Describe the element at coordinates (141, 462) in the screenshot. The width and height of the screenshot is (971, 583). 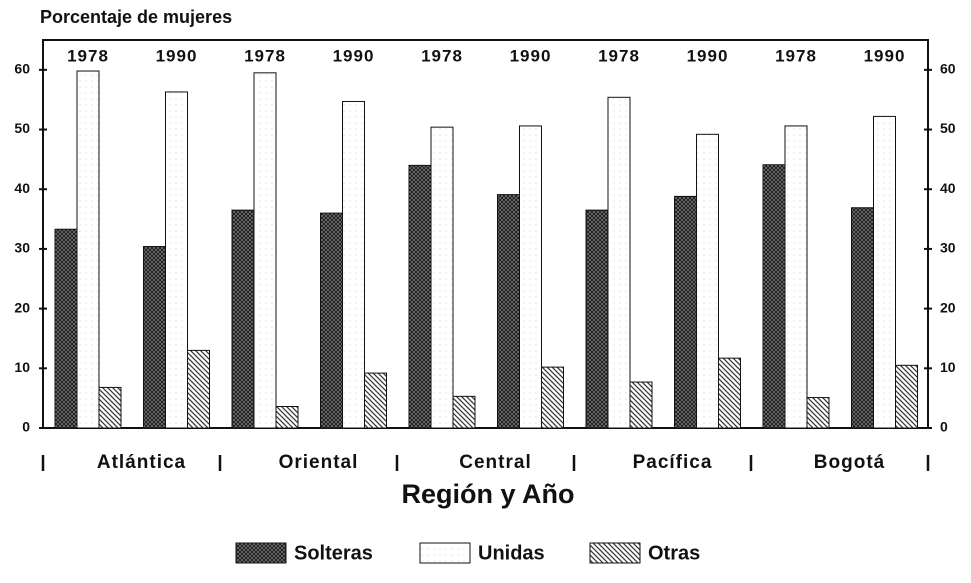
I see `region-label: Atlántica` at that location.